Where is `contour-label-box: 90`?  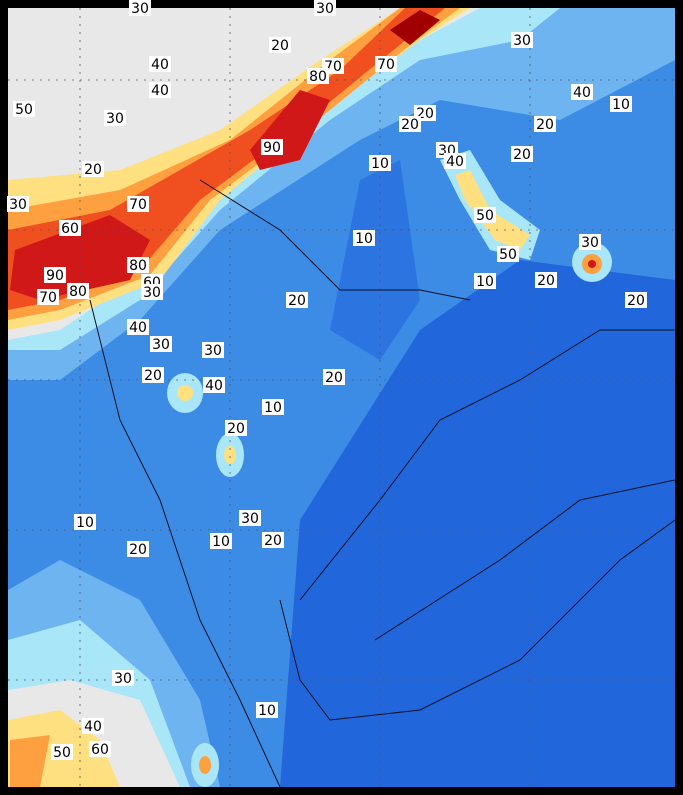 contour-label-box: 90 is located at coordinates (272, 147).